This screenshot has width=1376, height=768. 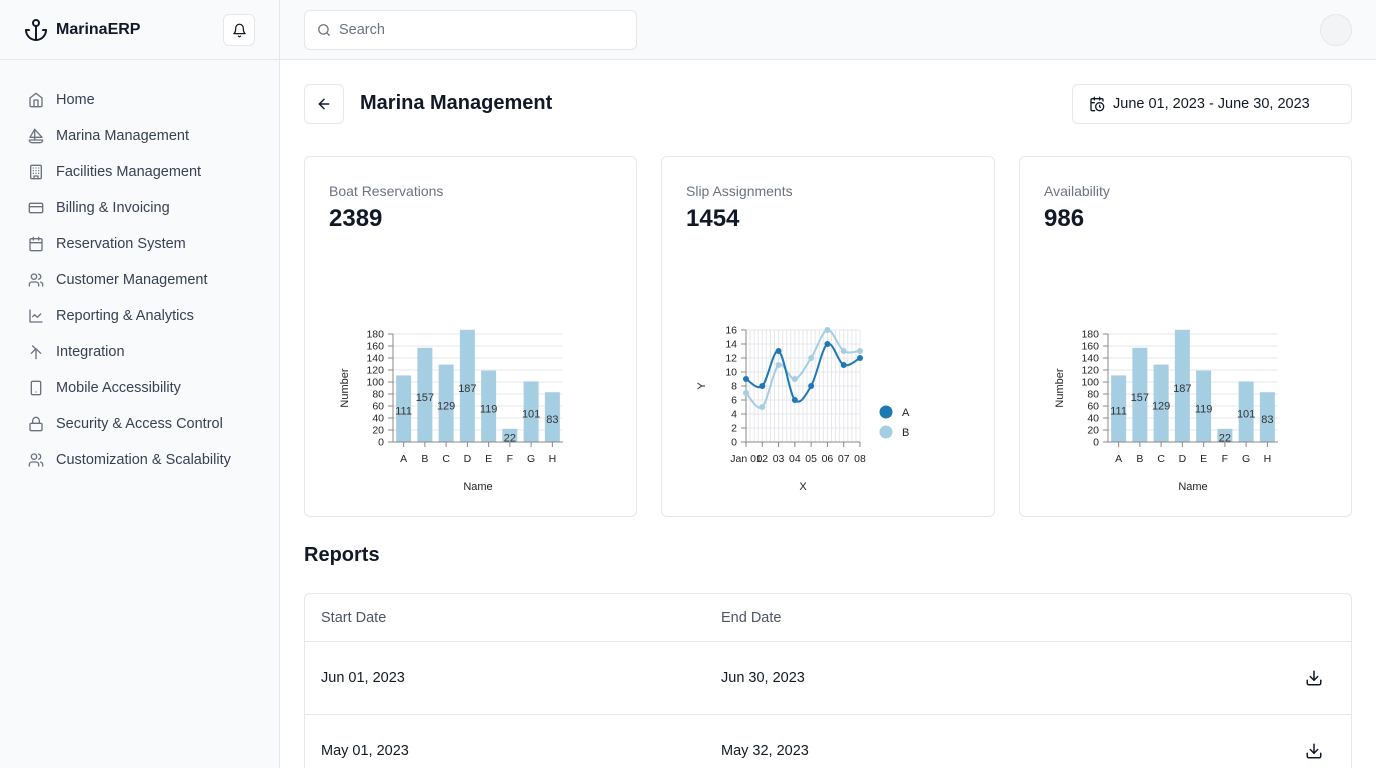 I want to click on sidebar-item-security-access-control: Security & Access Control, so click(x=139, y=424).